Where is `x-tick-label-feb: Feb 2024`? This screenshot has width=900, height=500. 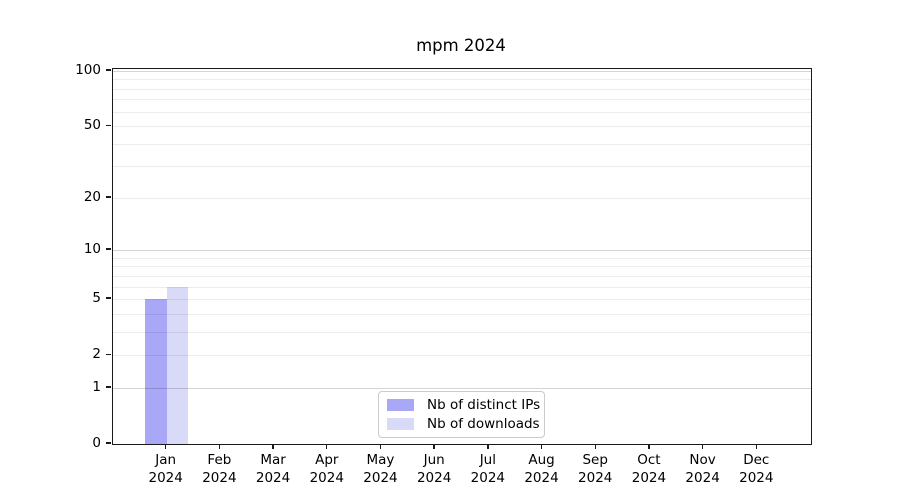 x-tick-label-feb: Feb 2024 is located at coordinates (219, 469).